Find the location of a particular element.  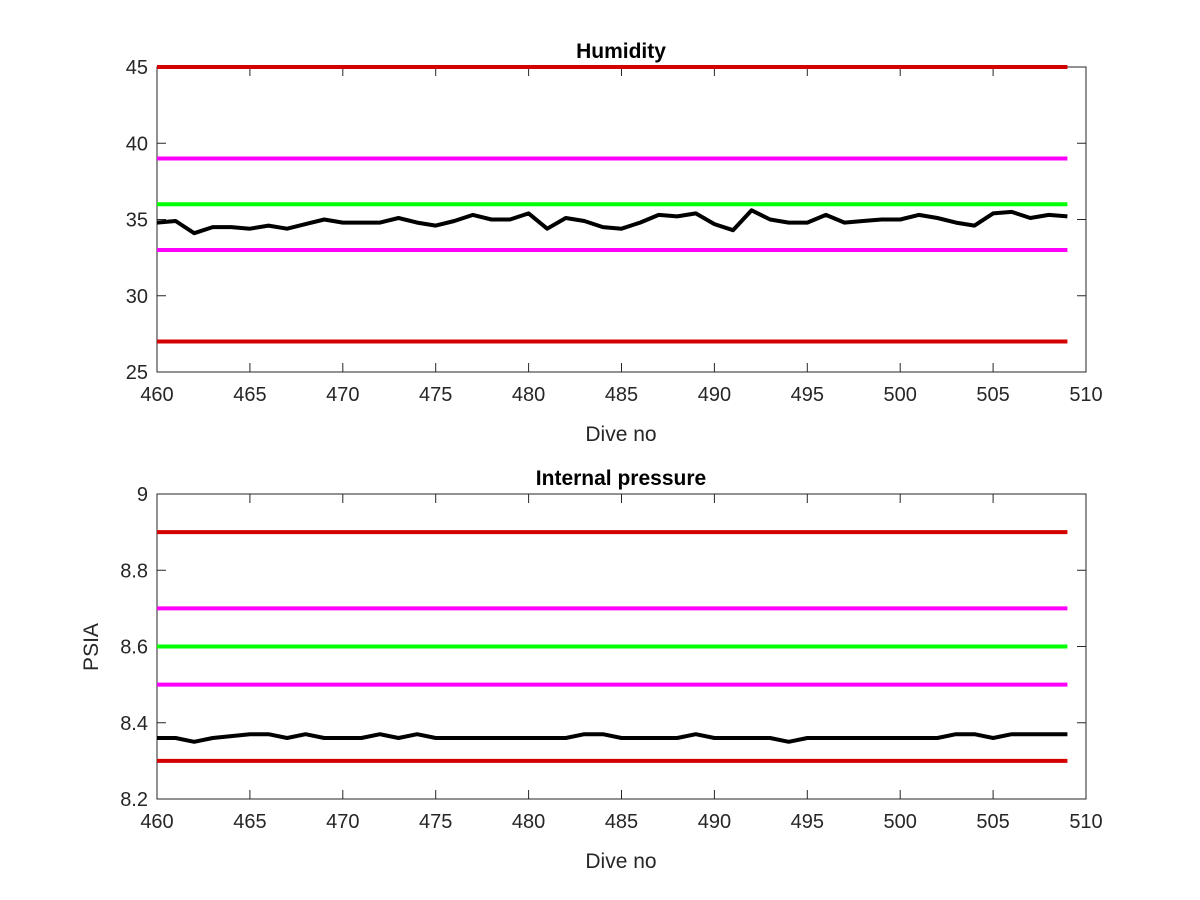

y-tick-label: 25 is located at coordinates (137, 373).